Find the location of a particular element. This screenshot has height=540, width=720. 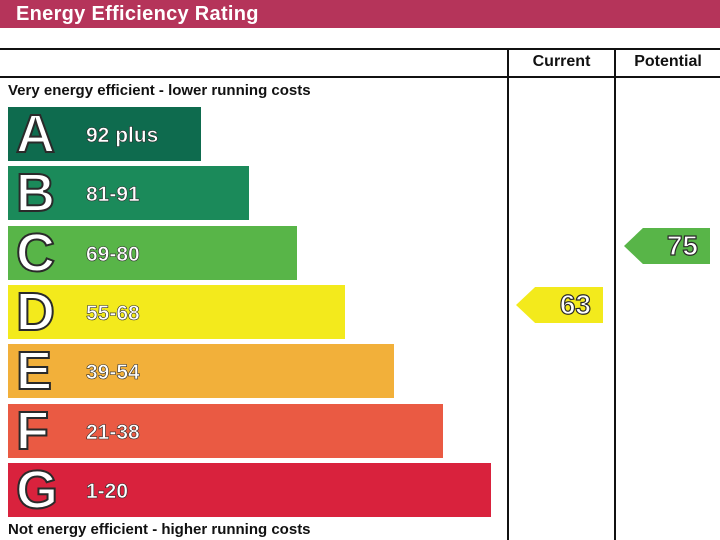

chart-title: Energy Efficiency Rating is located at coordinates (137, 14).